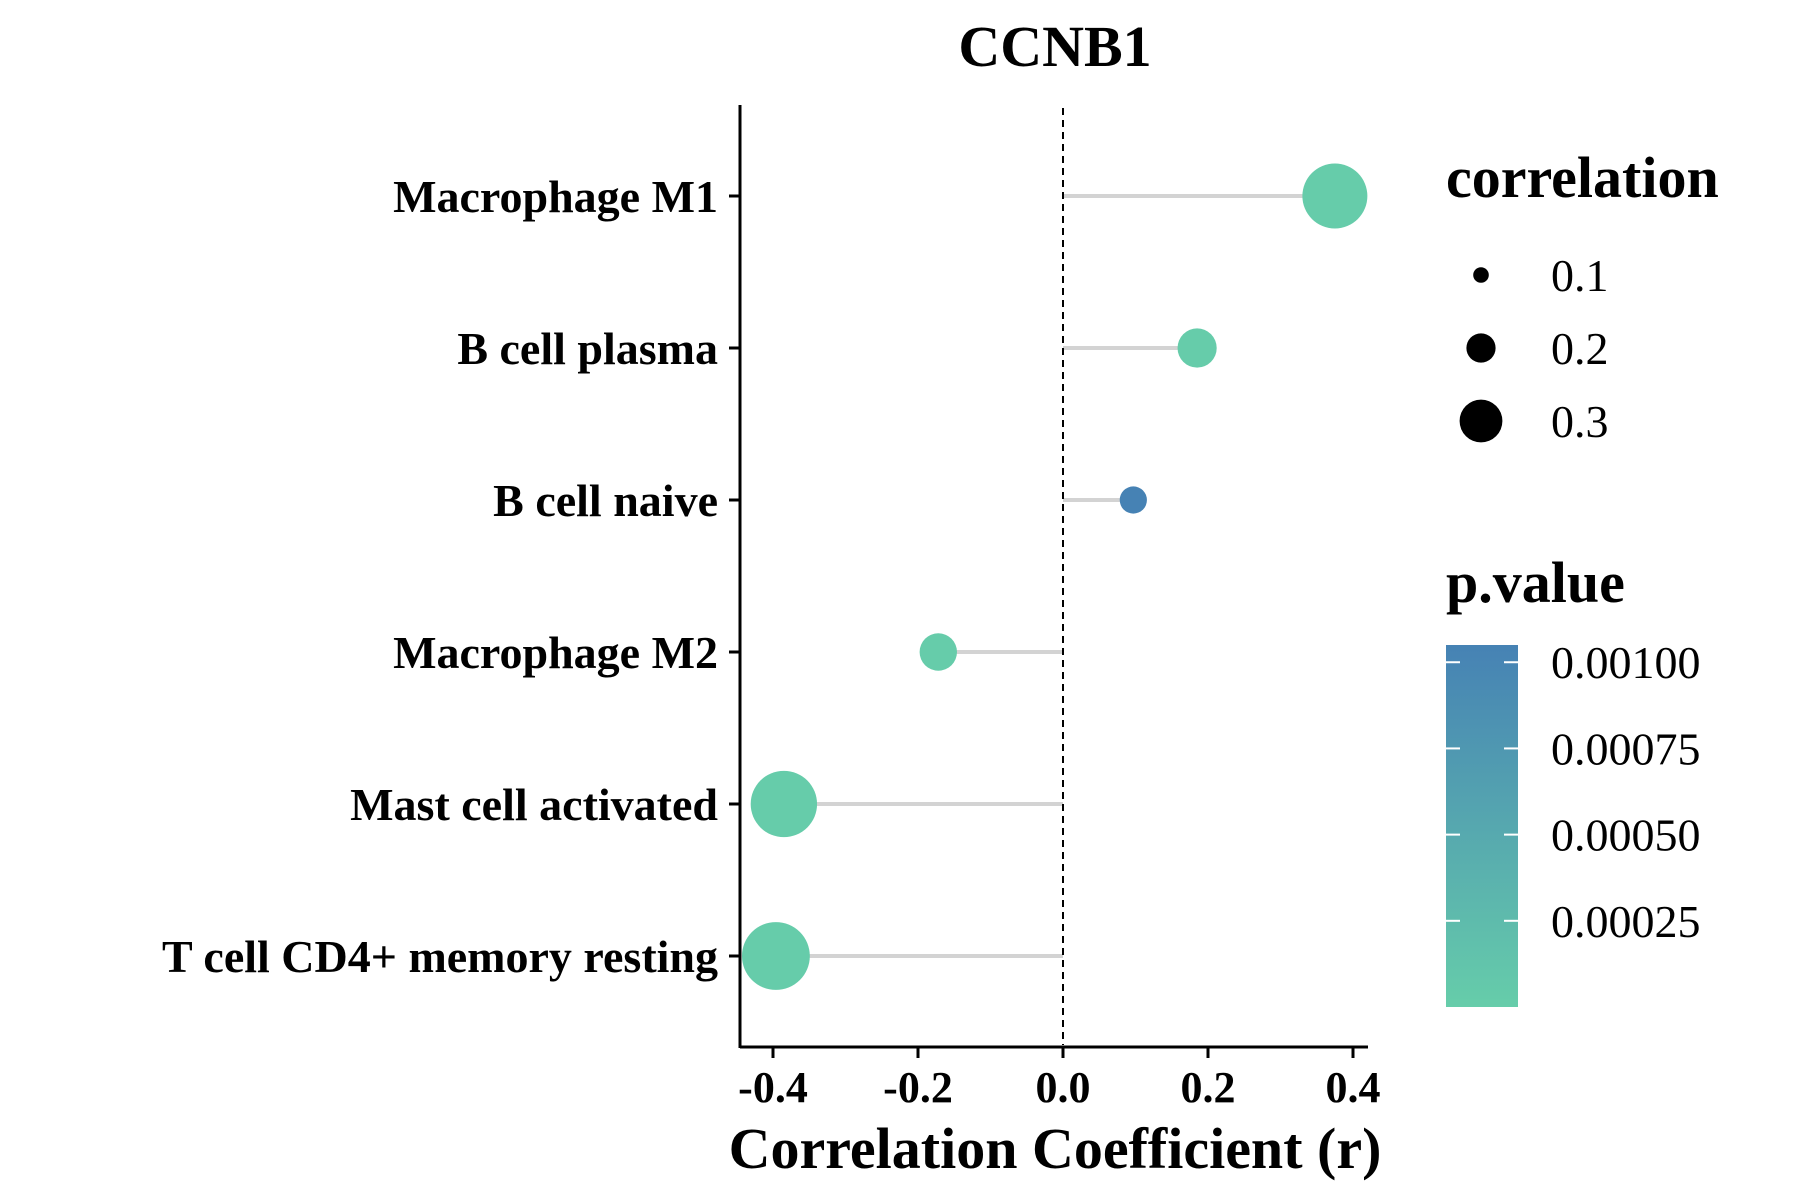  Describe the element at coordinates (1482, 826) in the screenshot. I see `color-legend-bar` at that location.